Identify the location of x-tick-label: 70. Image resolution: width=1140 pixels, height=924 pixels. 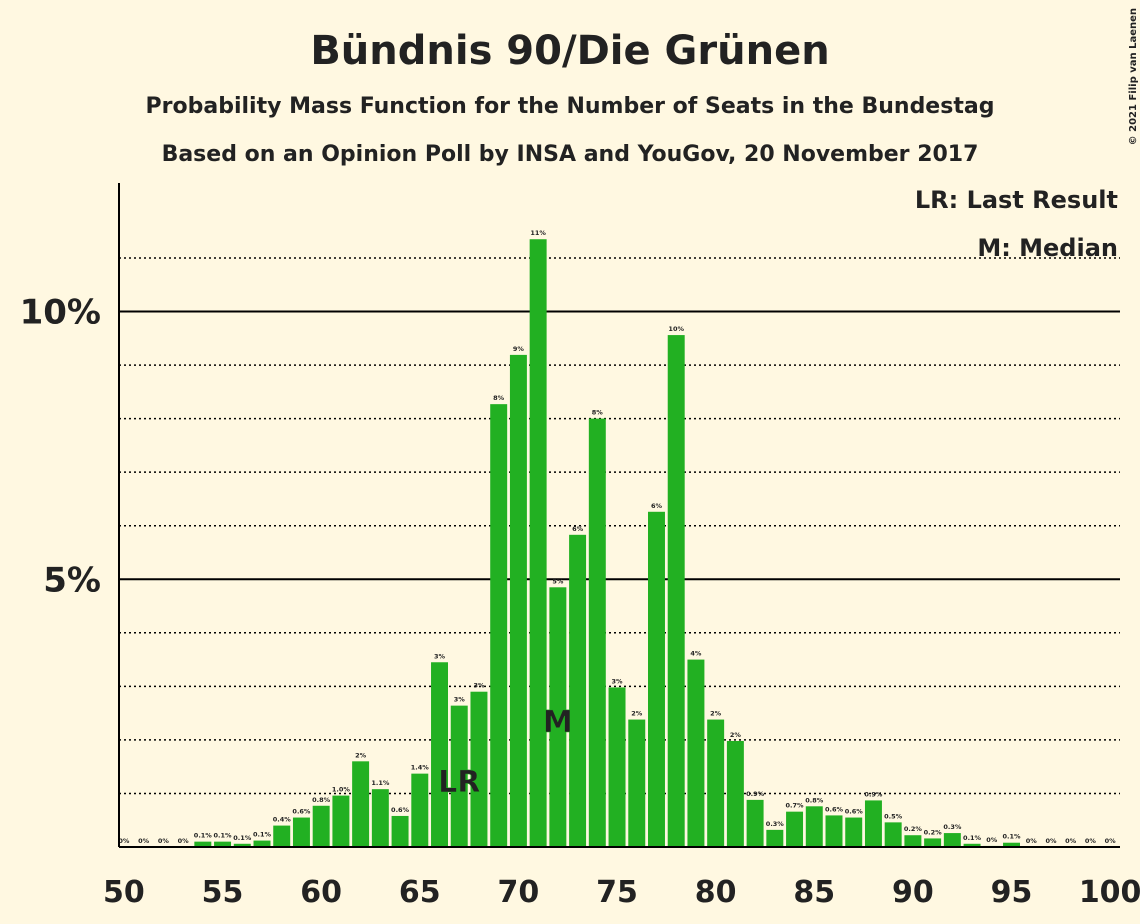
(519, 892).